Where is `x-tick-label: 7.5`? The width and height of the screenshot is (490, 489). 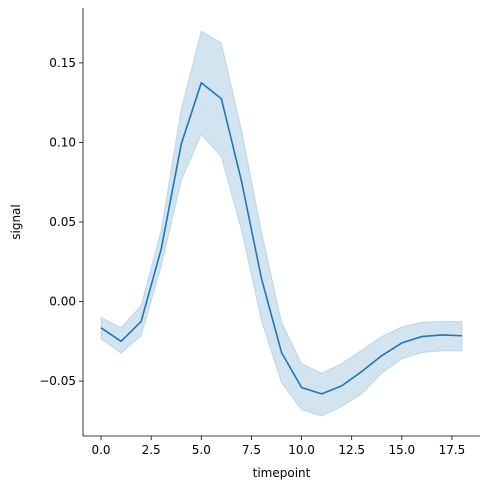
x-tick-label: 7.5 is located at coordinates (251, 450).